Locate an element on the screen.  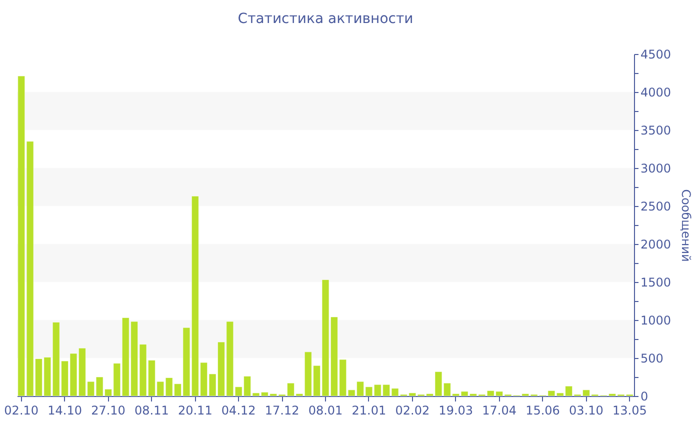
x-tick-label: 02.02 is located at coordinates (412, 411).